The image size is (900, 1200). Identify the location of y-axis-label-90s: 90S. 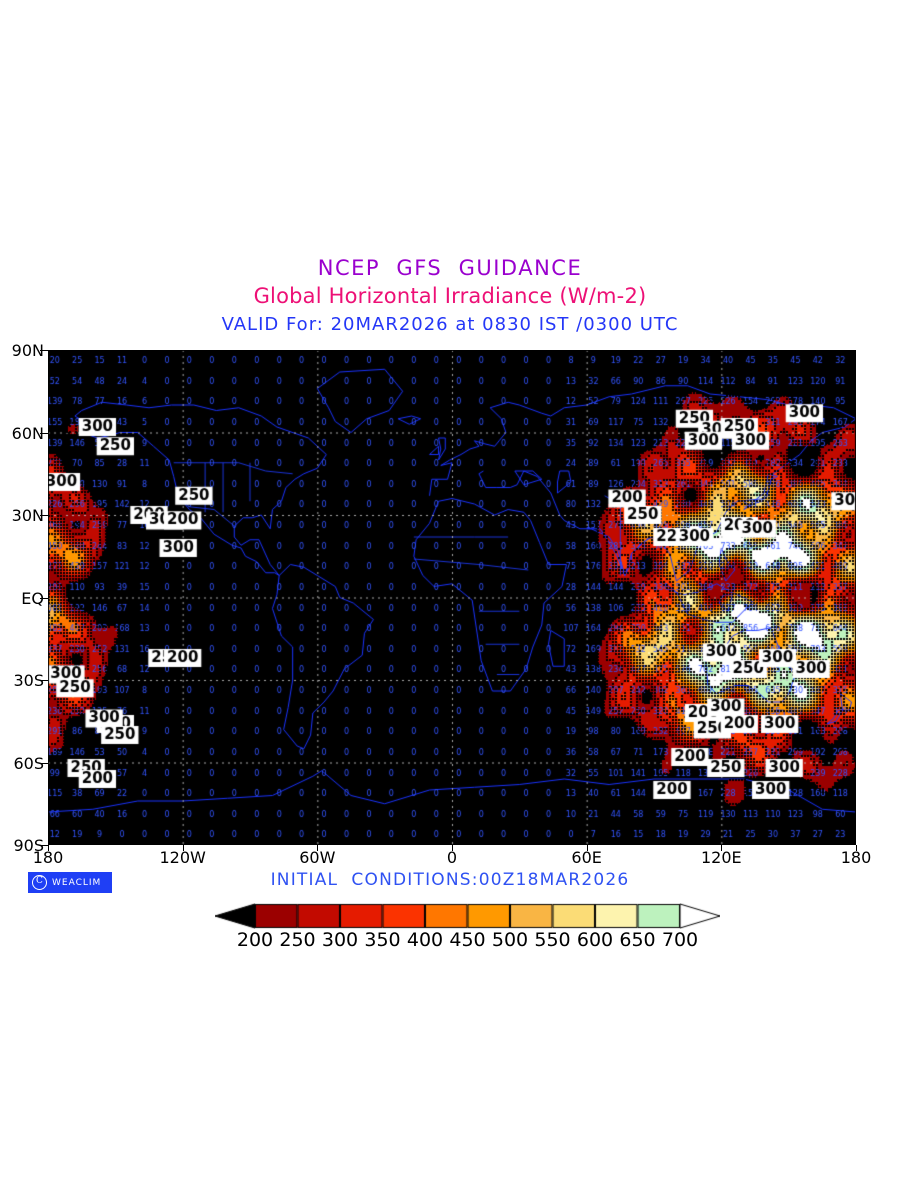
(28, 845).